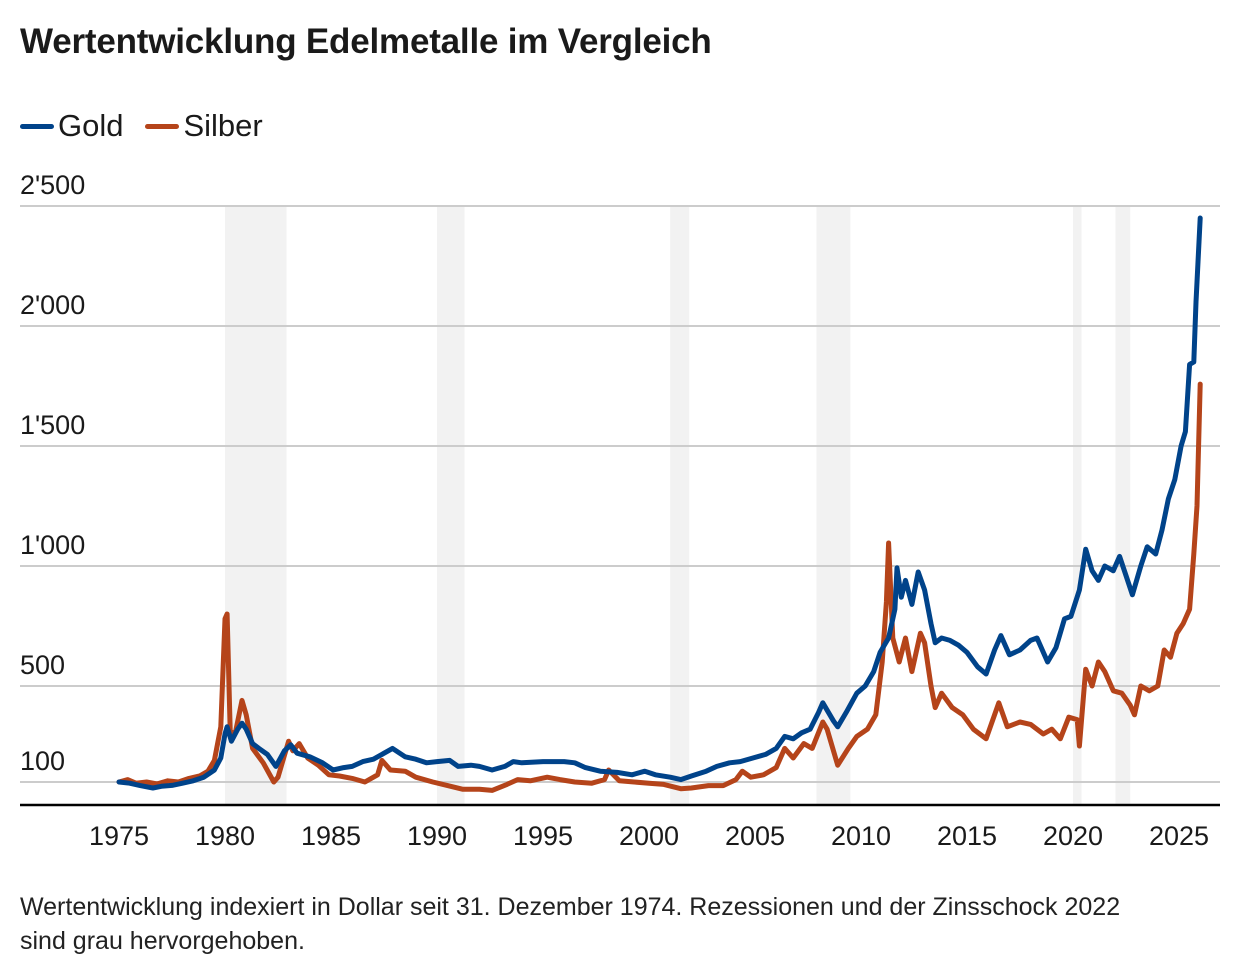 This screenshot has width=1240, height=980. I want to click on x-tick-label-2010: 2010, so click(861, 836).